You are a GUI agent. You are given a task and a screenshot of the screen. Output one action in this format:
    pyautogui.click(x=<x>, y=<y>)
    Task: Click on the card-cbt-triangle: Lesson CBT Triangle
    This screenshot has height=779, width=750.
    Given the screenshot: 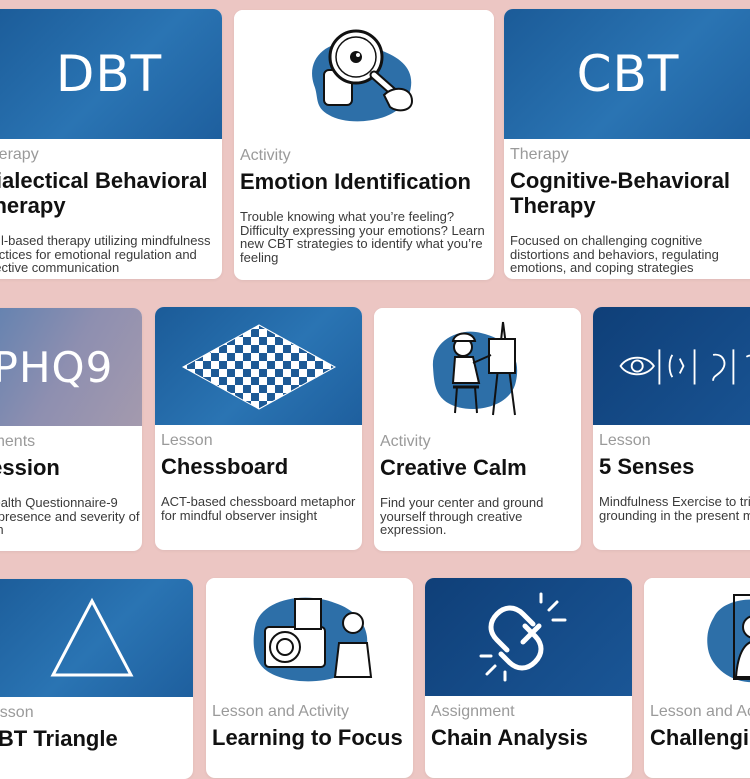 What is the action you would take?
    pyautogui.click(x=96, y=679)
    